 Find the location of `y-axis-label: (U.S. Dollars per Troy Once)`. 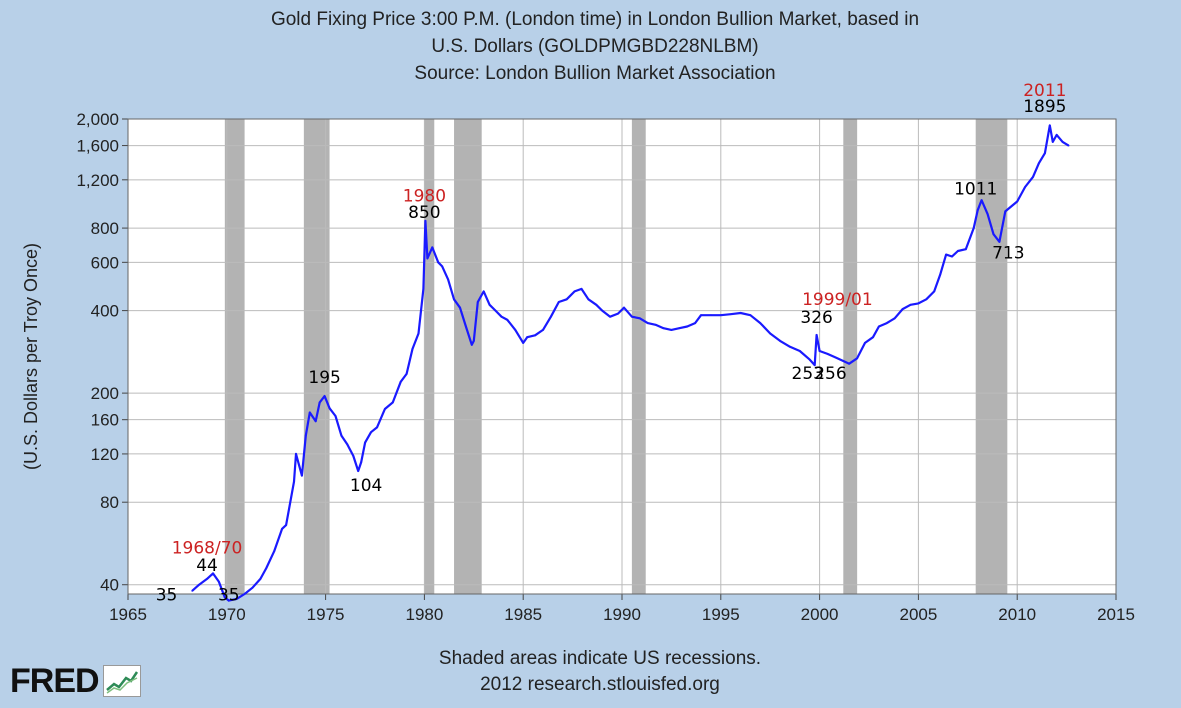

y-axis-label: (U.S. Dollars per Troy Once) is located at coordinates (31, 356).